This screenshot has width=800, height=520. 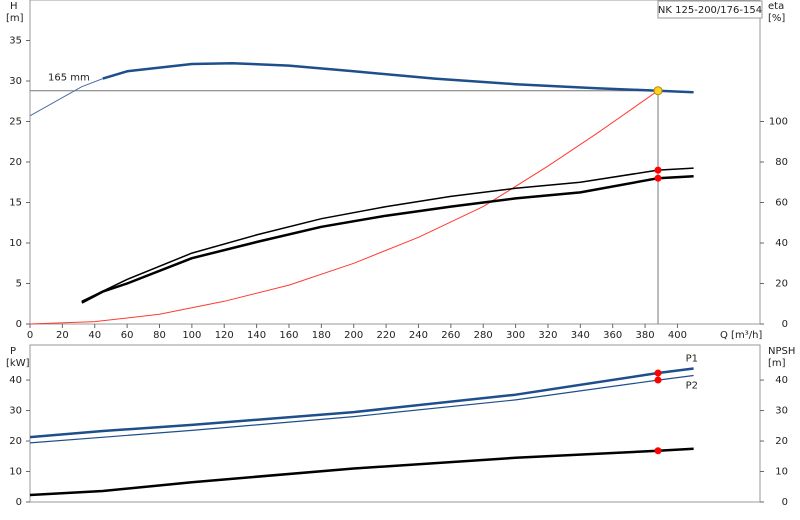 What do you see at coordinates (515, 335) in the screenshot?
I see `x-tick-label: 300` at bounding box center [515, 335].